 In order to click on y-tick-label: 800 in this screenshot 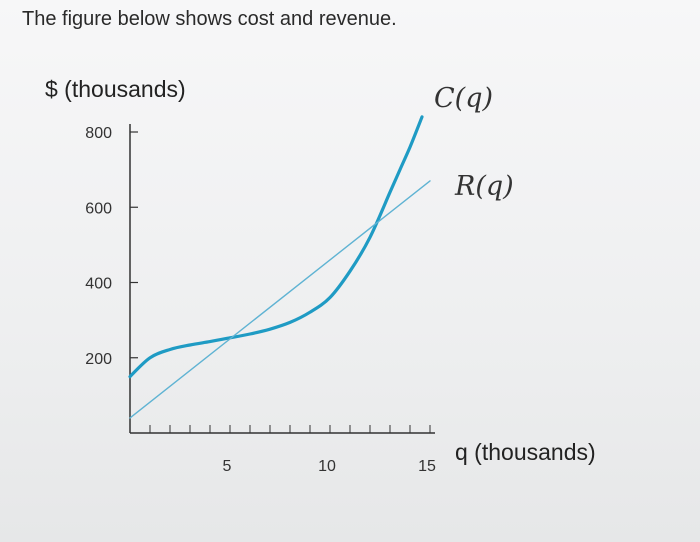, I will do `click(98, 133)`.